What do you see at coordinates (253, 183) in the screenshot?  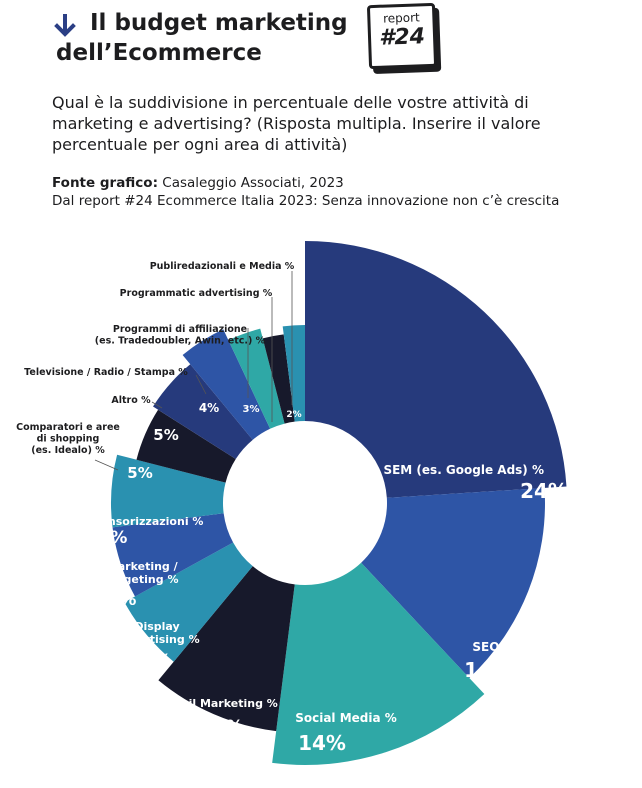 I see `source-value: Casaleggio Associati, 2023` at bounding box center [253, 183].